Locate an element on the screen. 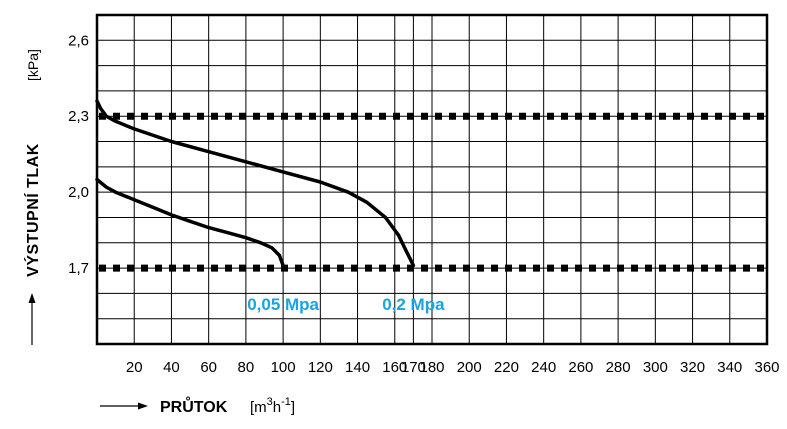 The width and height of the screenshot is (787, 429). series-labels: 0,05 Mpa 0,2 Mpa is located at coordinates (346, 304).